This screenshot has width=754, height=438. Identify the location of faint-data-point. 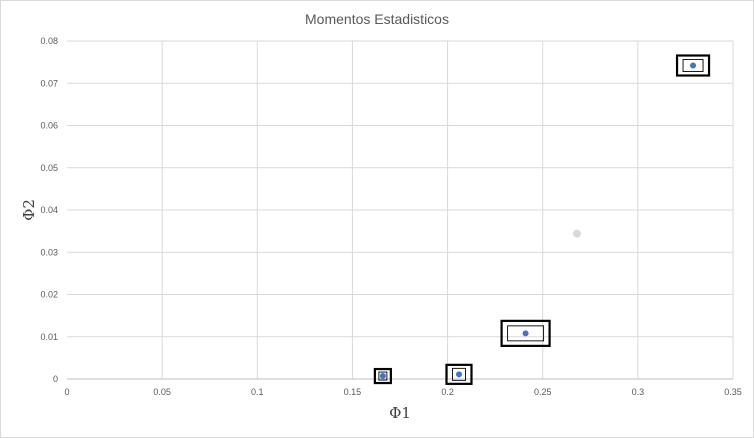
(576, 233).